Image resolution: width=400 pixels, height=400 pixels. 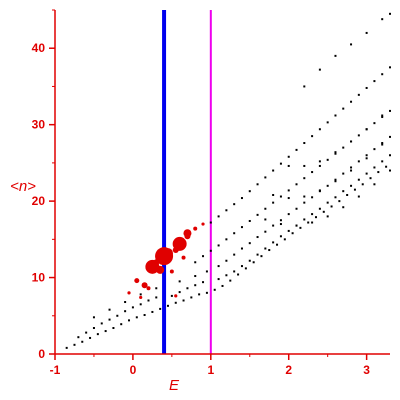 What do you see at coordinates (43, 185) in the screenshot?
I see `y-ticks: 0 10 20 30 40` at bounding box center [43, 185].